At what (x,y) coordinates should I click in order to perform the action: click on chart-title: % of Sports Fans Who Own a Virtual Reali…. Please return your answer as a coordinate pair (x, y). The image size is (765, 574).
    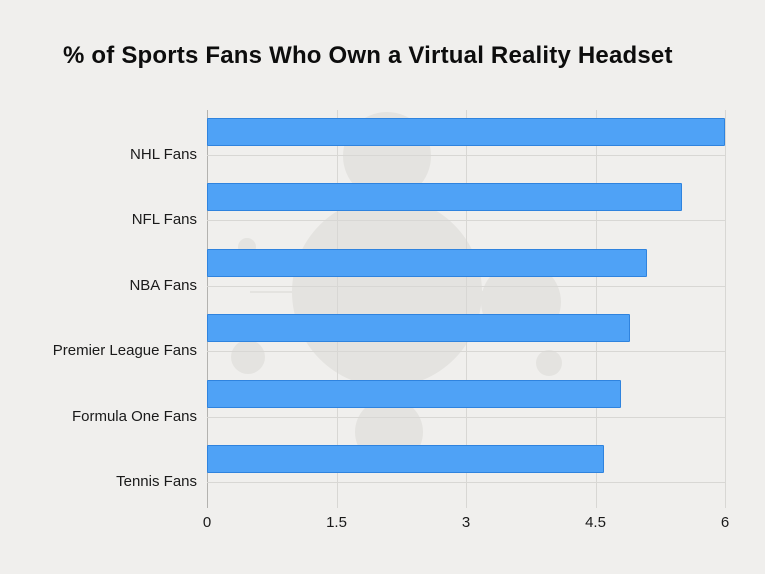
    Looking at the image, I should click on (368, 55).